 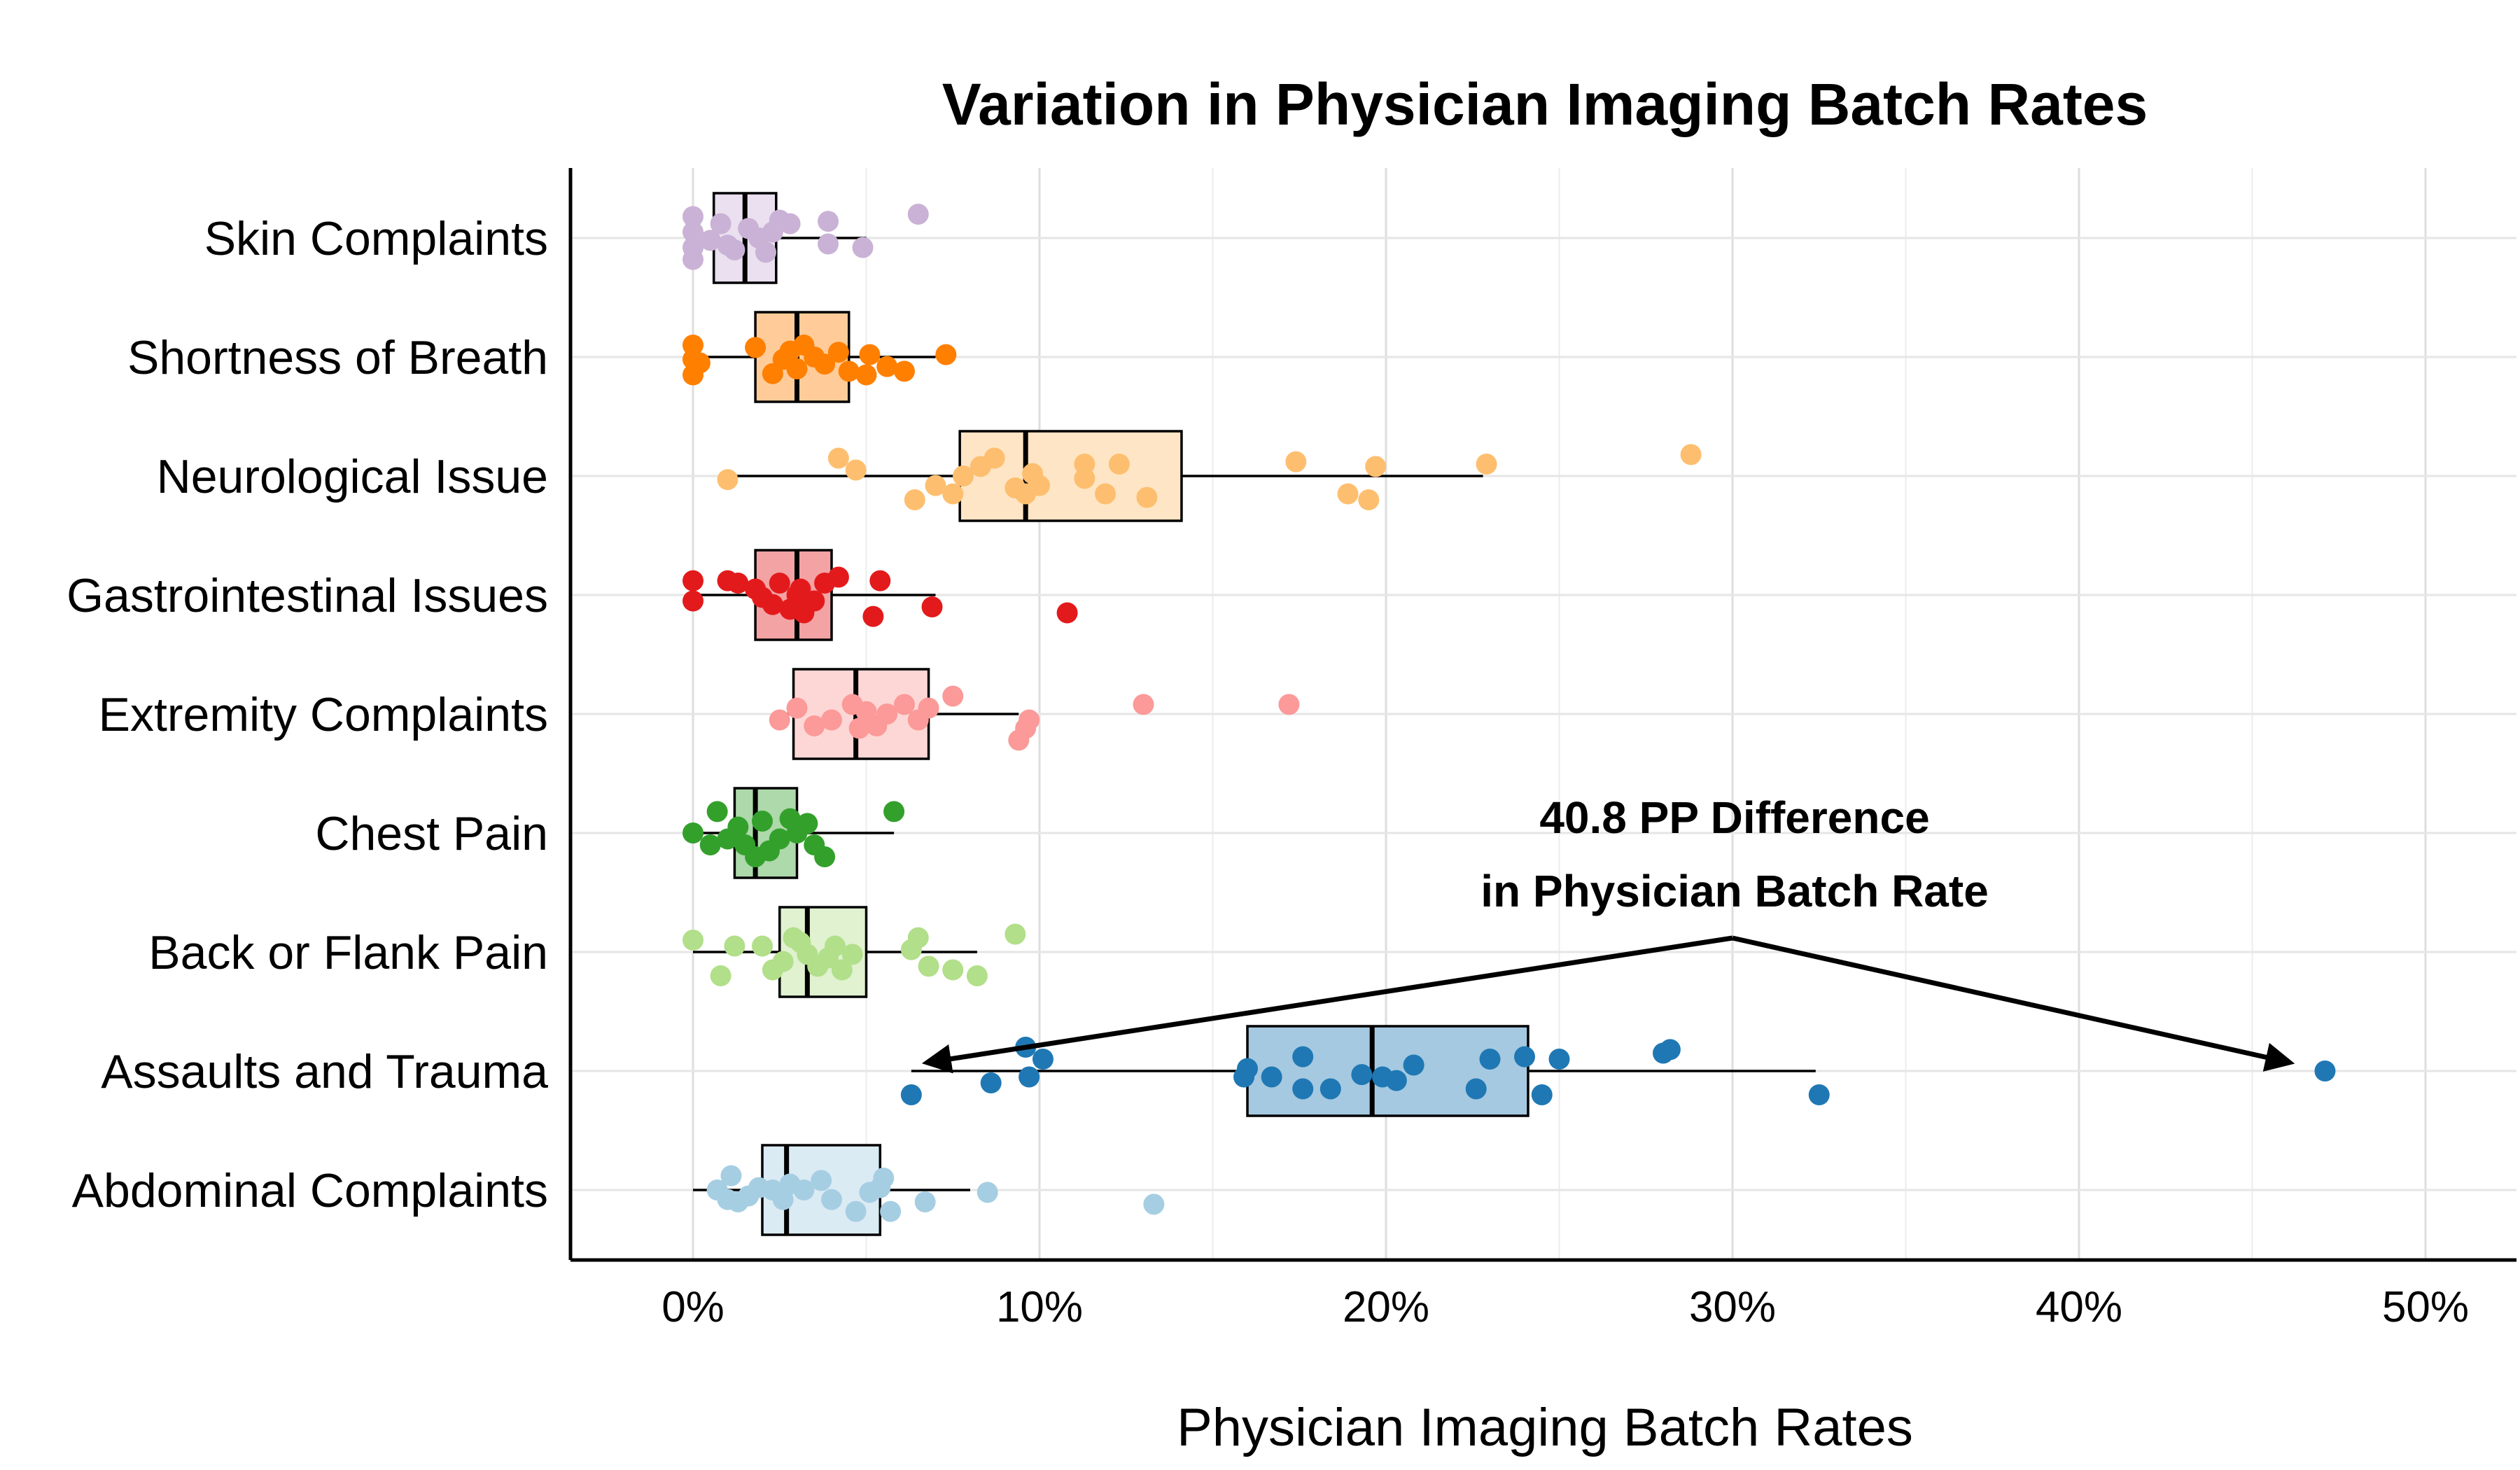 What do you see at coordinates (310, 1190) in the screenshot?
I see `y-tick-label: Abdominal Complaints` at bounding box center [310, 1190].